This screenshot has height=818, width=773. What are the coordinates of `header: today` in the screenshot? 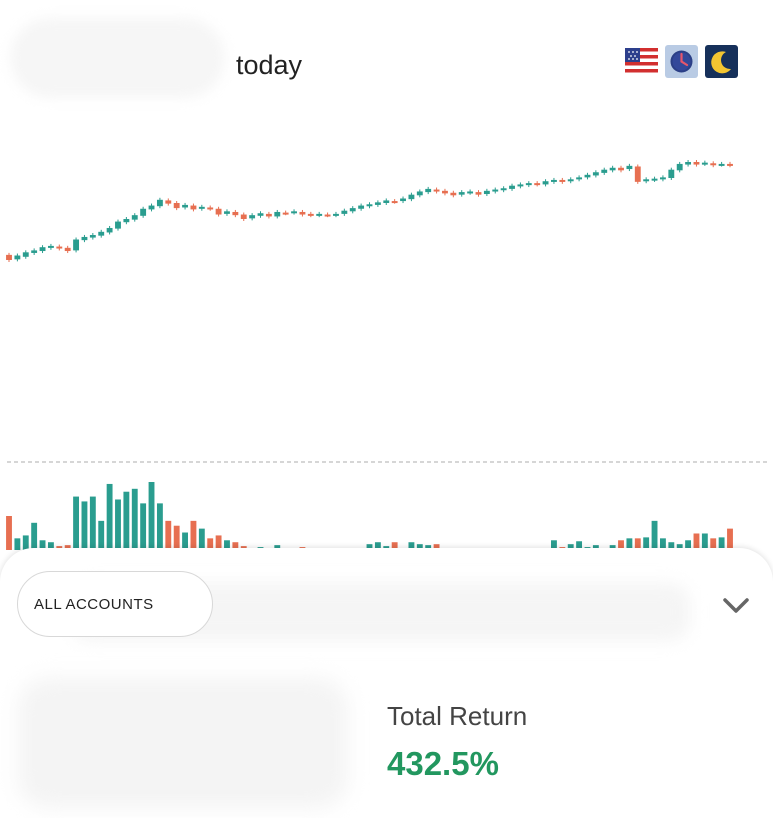 It's located at (386, 55).